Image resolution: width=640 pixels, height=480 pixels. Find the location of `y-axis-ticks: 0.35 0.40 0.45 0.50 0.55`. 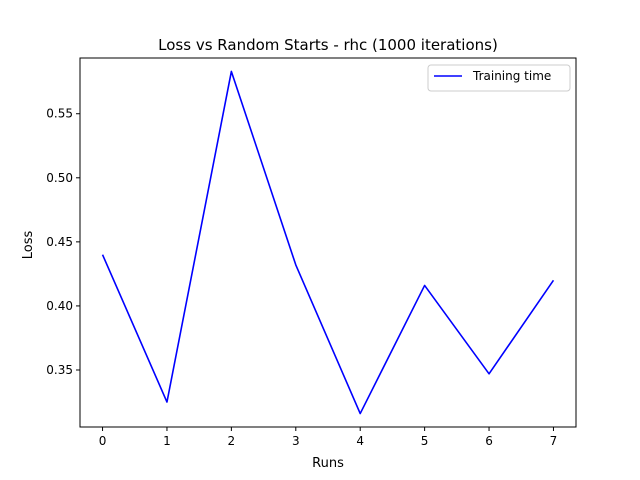

y-axis-ticks: 0.35 0.40 0.45 0.50 0.55 is located at coordinates (63, 242).